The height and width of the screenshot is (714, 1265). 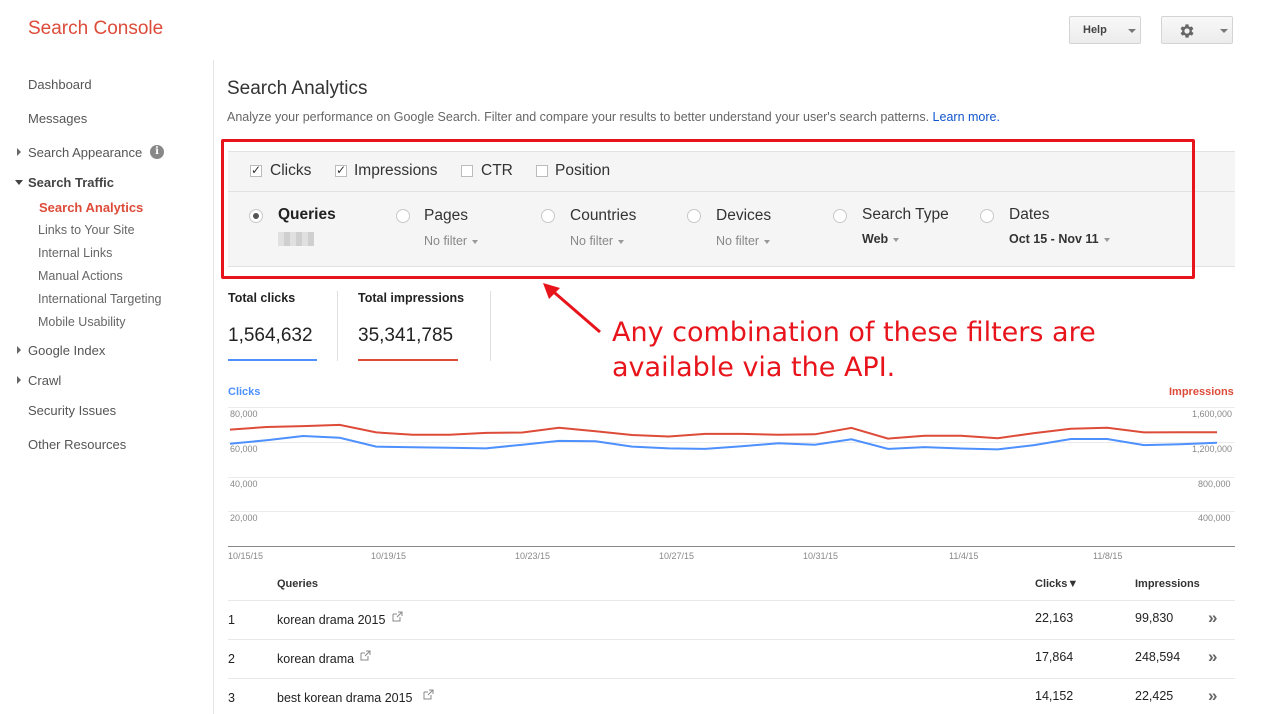 I want to click on left-axis-title: Clicks, so click(x=244, y=392).